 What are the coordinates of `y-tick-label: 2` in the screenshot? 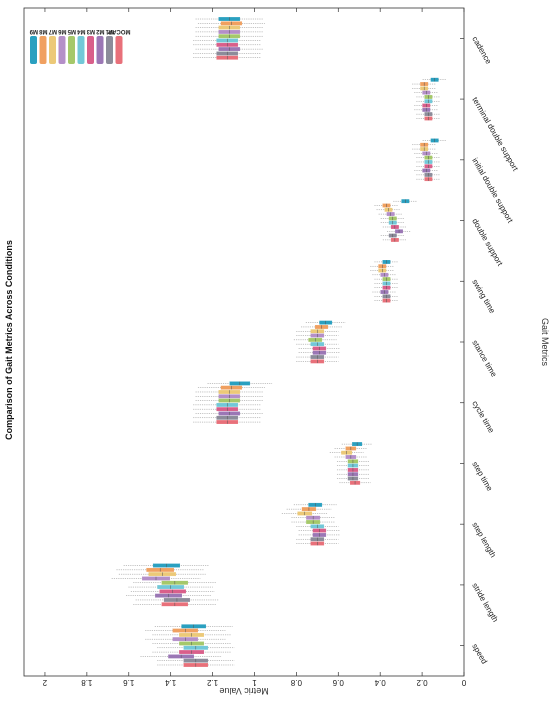 It's located at (44, 682).